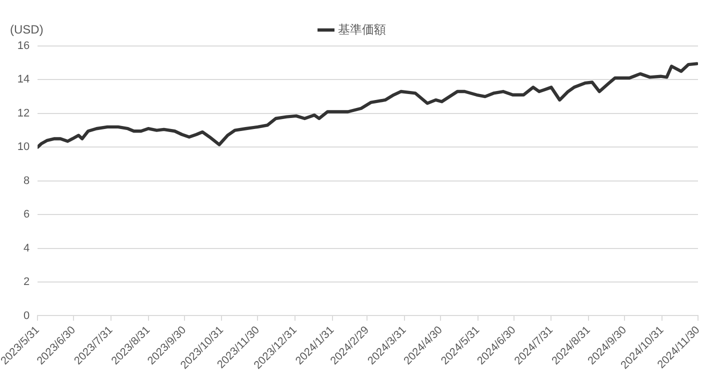  Describe the element at coordinates (23, 113) in the screenshot. I see `y-tick-label: 12` at that location.